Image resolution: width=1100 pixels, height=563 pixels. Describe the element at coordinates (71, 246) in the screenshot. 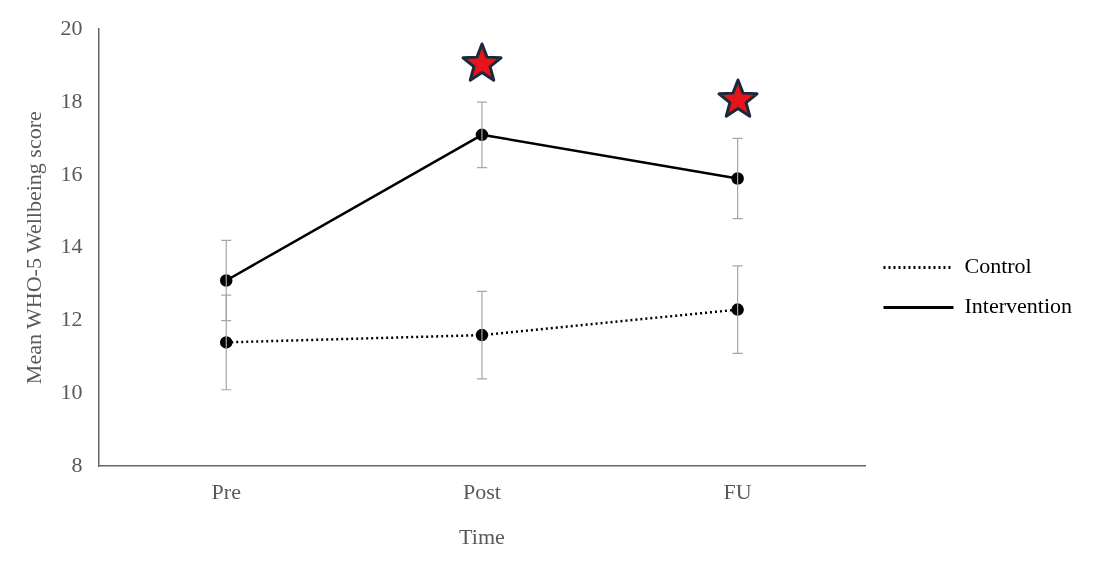

I see `y-tick-label: 14` at that location.